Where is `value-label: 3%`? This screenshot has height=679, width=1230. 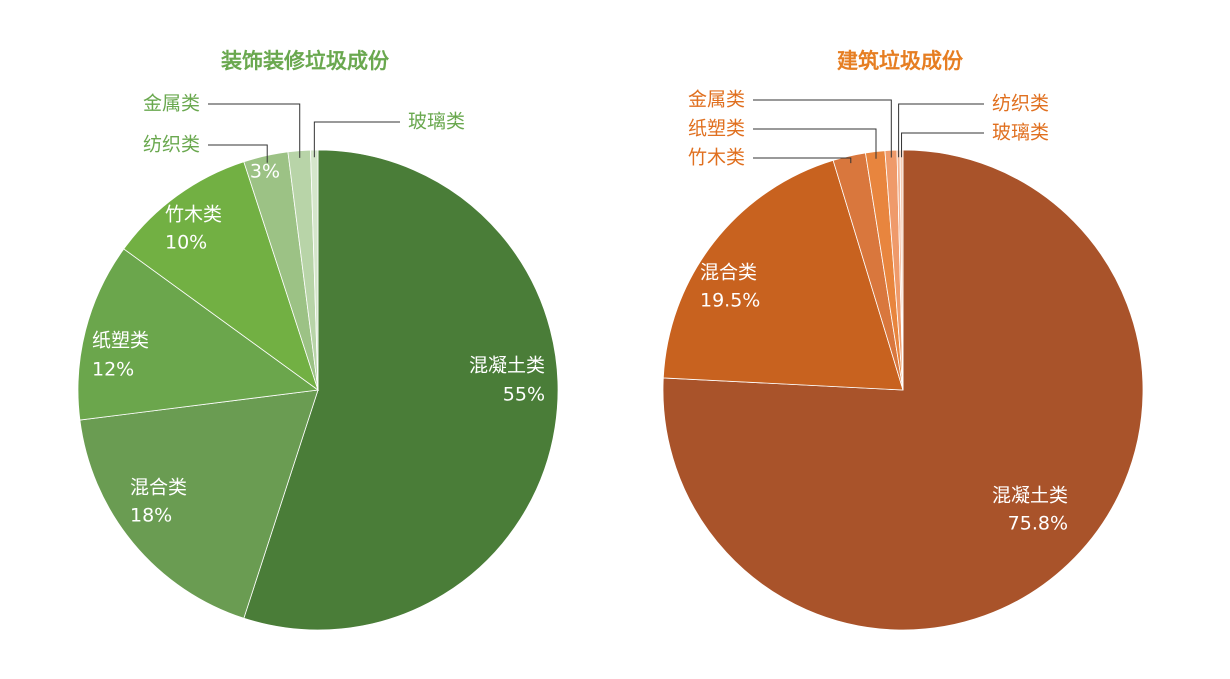
value-label: 3% is located at coordinates (265, 172).